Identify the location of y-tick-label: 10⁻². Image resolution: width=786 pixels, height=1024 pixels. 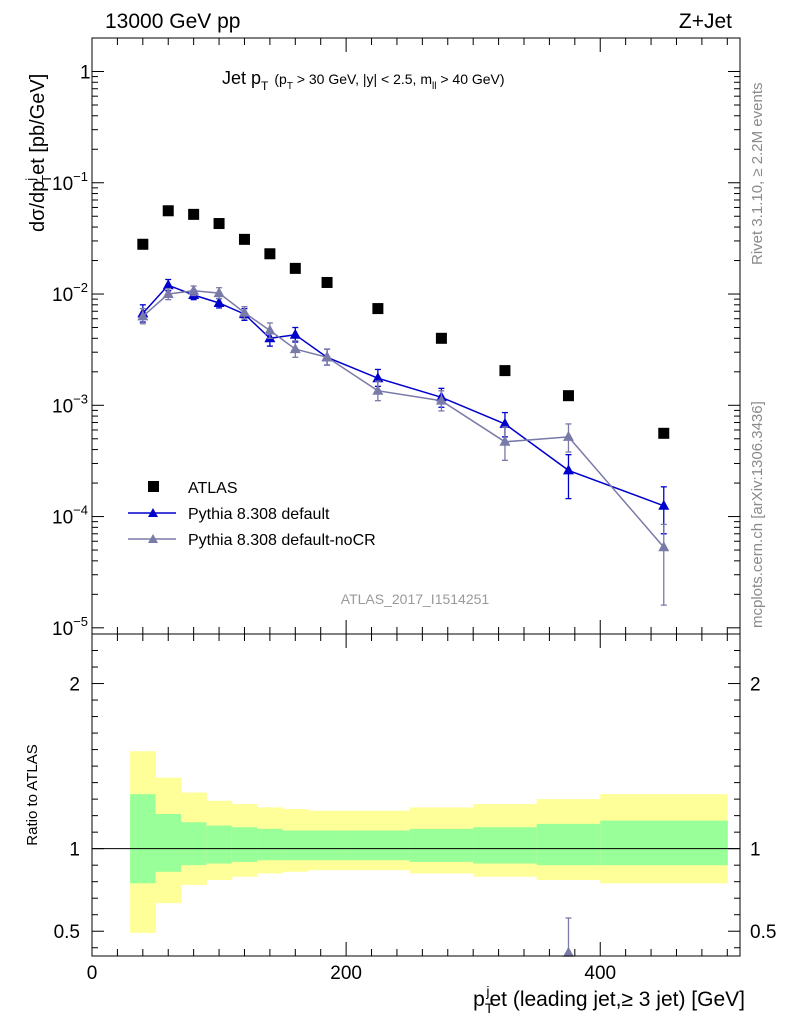
(70, 293).